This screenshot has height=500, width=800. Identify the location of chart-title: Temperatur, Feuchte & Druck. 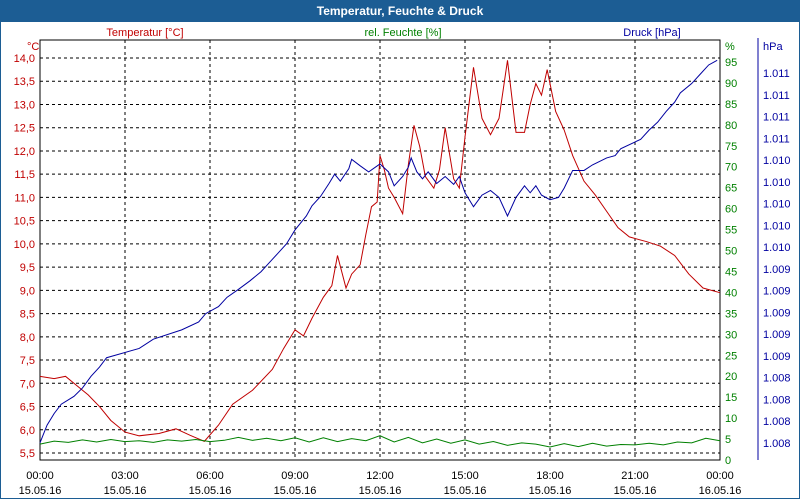
(400, 11).